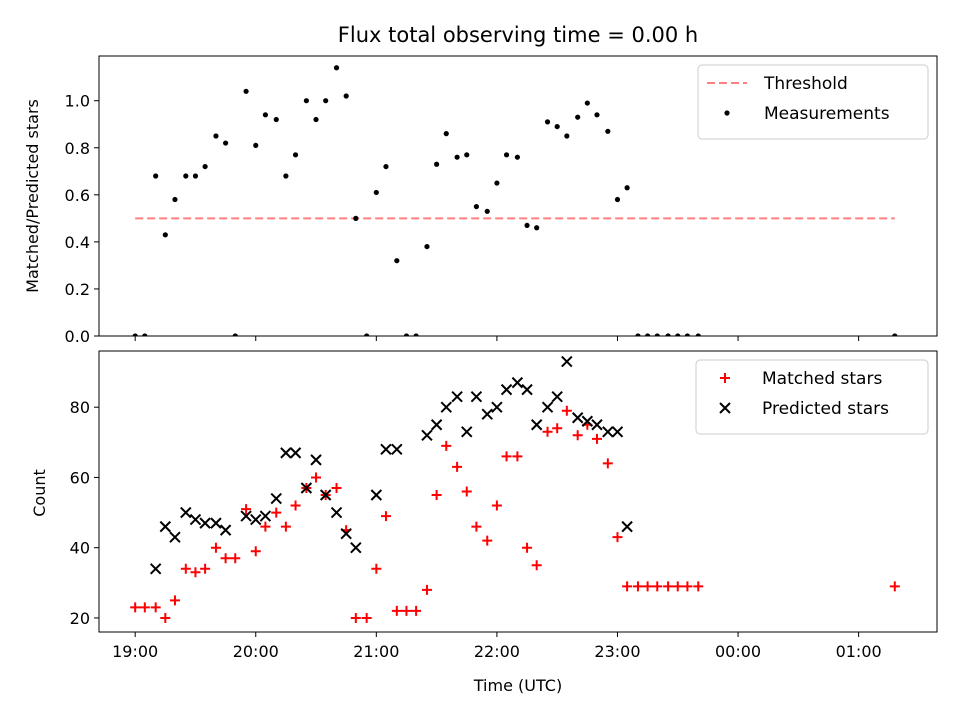 This screenshot has height=720, width=960. Describe the element at coordinates (822, 379) in the screenshot. I see `legend-label: Matched stars` at that location.